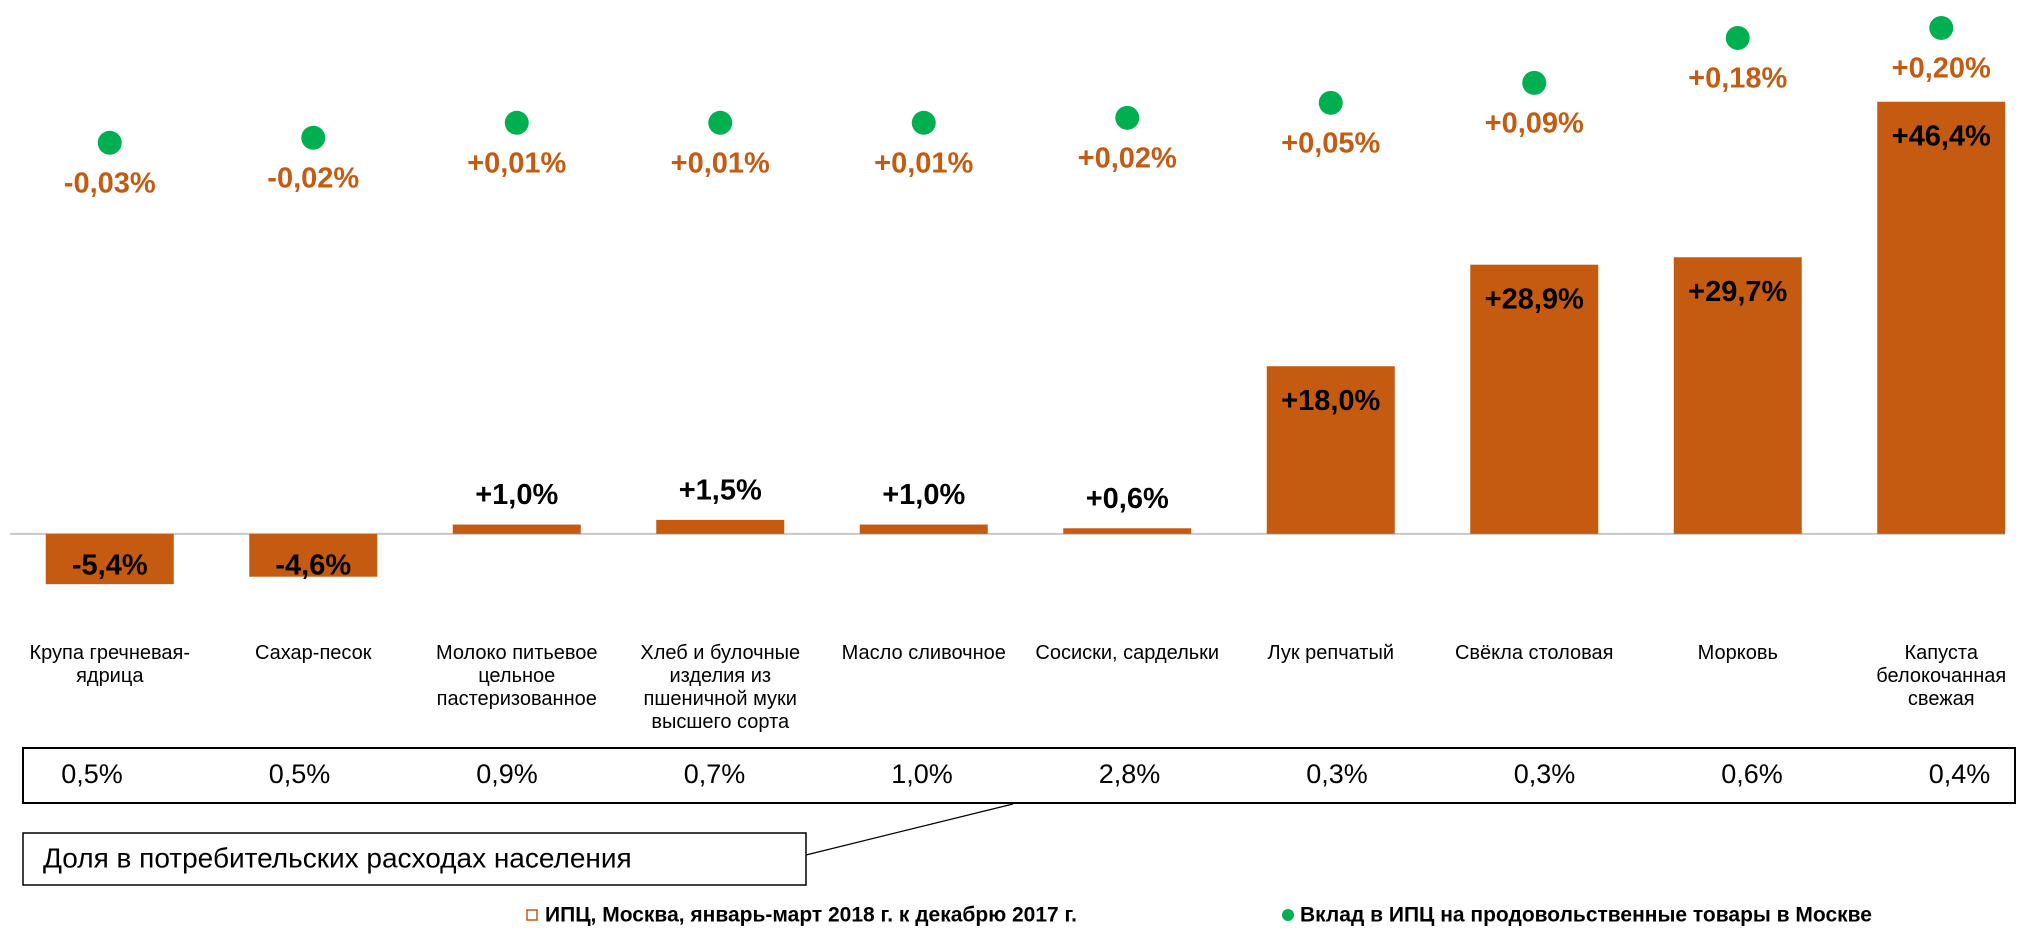 This screenshot has height=929, width=2041. Describe the element at coordinates (1737, 292) in the screenshot. I see `bar-value-label: +29,7%` at that location.